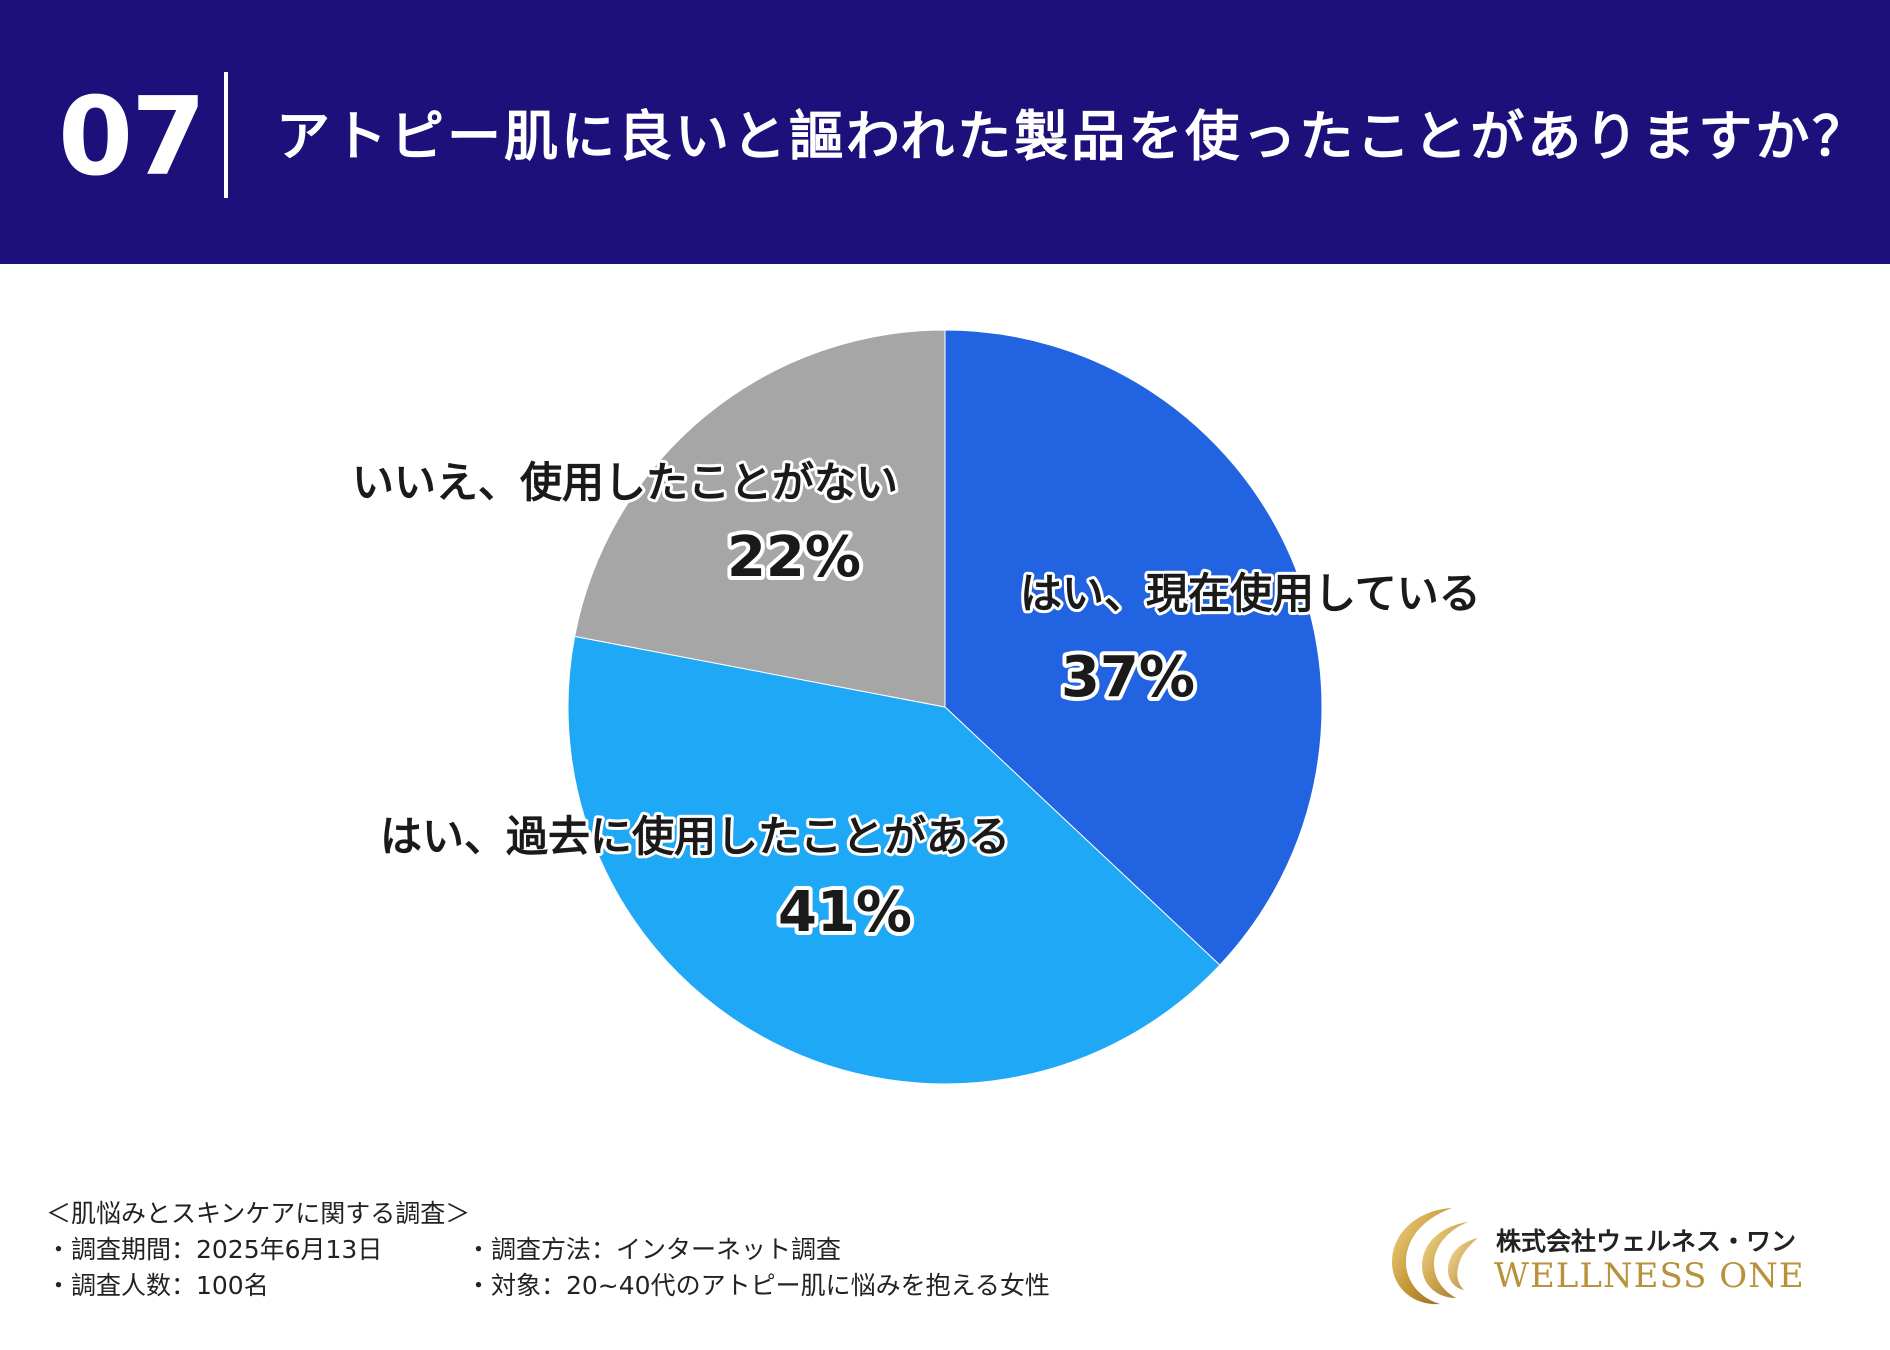  Describe the element at coordinates (758, 1285) in the screenshot. I see `survey-target: ・対象：20~40代のアトピー肌に悩みを抱える女性` at that location.